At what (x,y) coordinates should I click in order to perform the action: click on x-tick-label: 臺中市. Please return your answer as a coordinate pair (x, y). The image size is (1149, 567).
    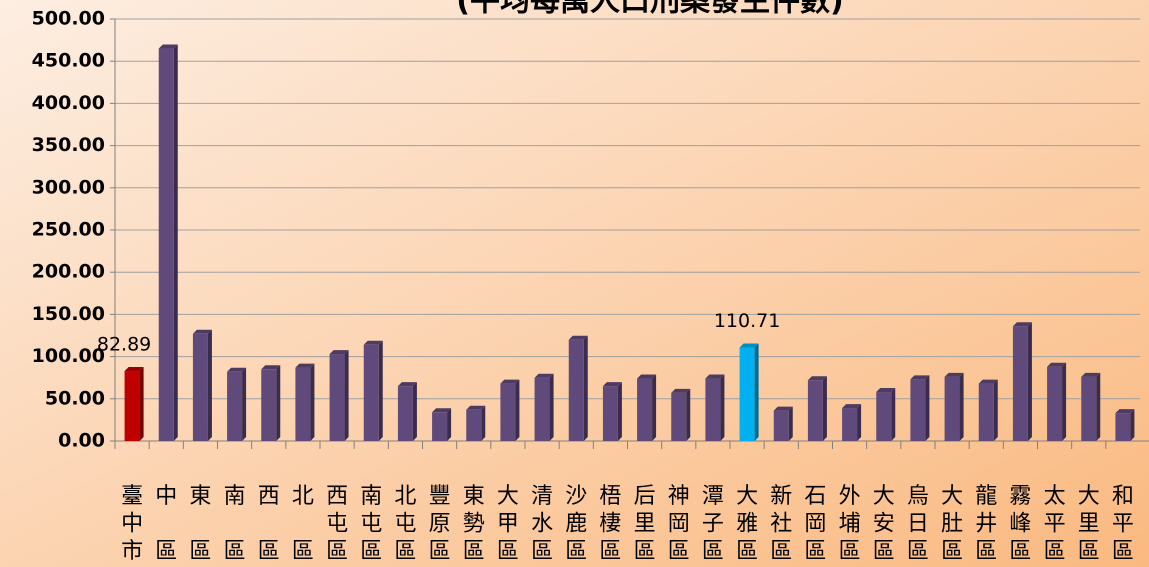
    Looking at the image, I should click on (132, 524).